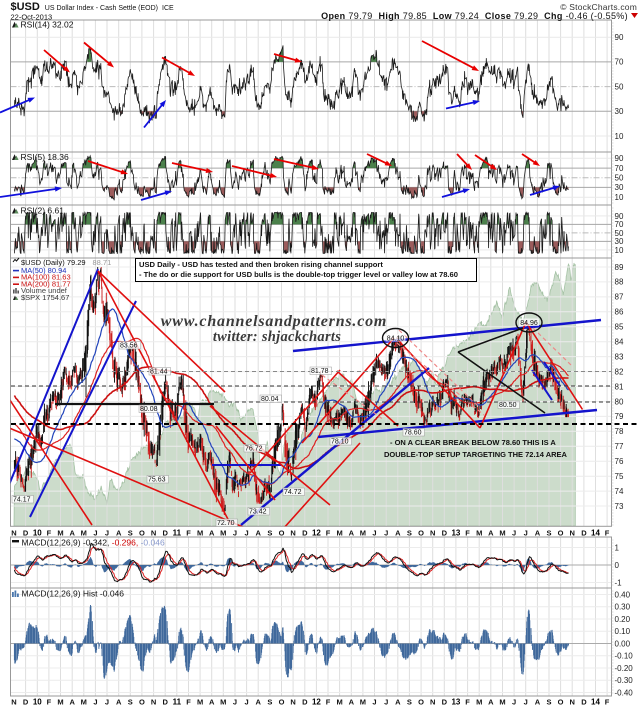  What do you see at coordinates (53, 262) in the screenshot?
I see `svg-text: $USD (Daily) 79.29` at bounding box center [53, 262].